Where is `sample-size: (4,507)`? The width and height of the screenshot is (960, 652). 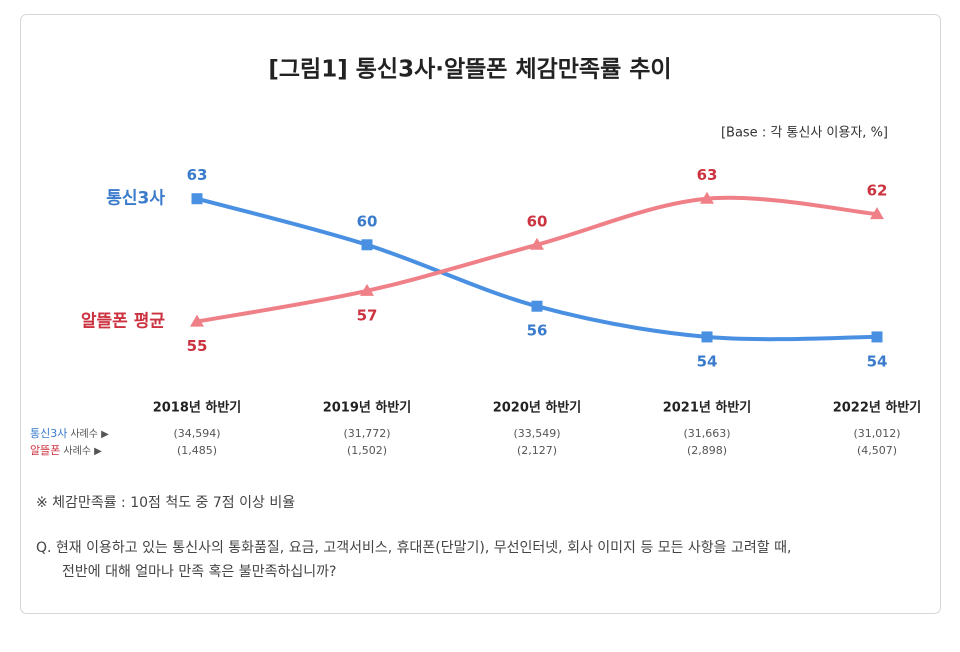
sample-size: (4,507) is located at coordinates (877, 450).